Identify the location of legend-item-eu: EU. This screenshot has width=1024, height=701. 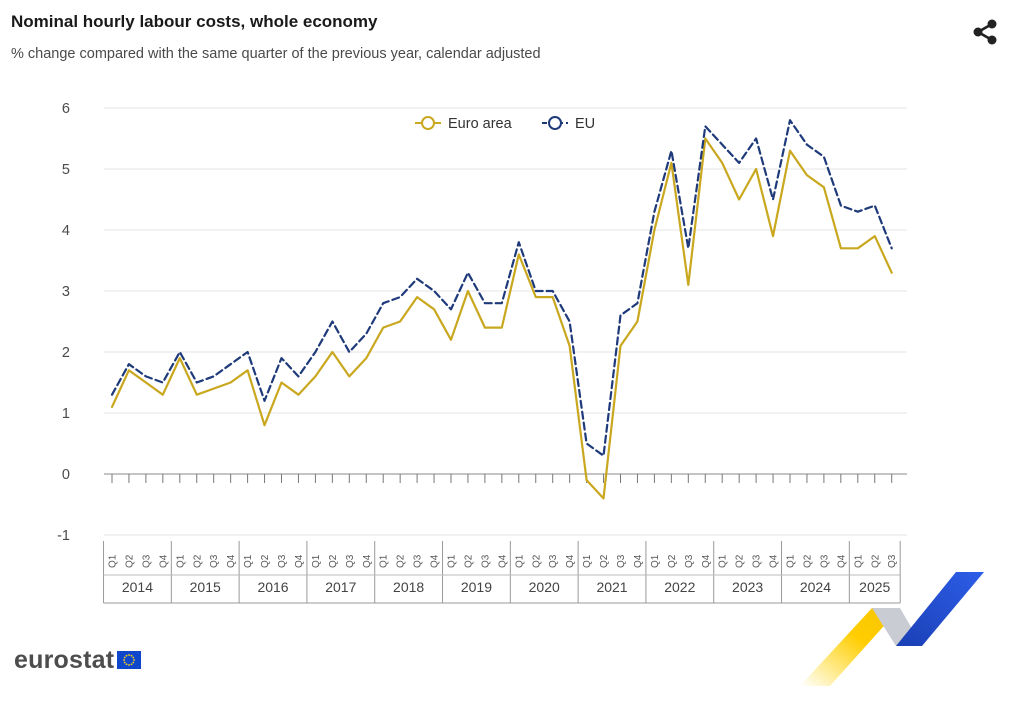
(568, 124).